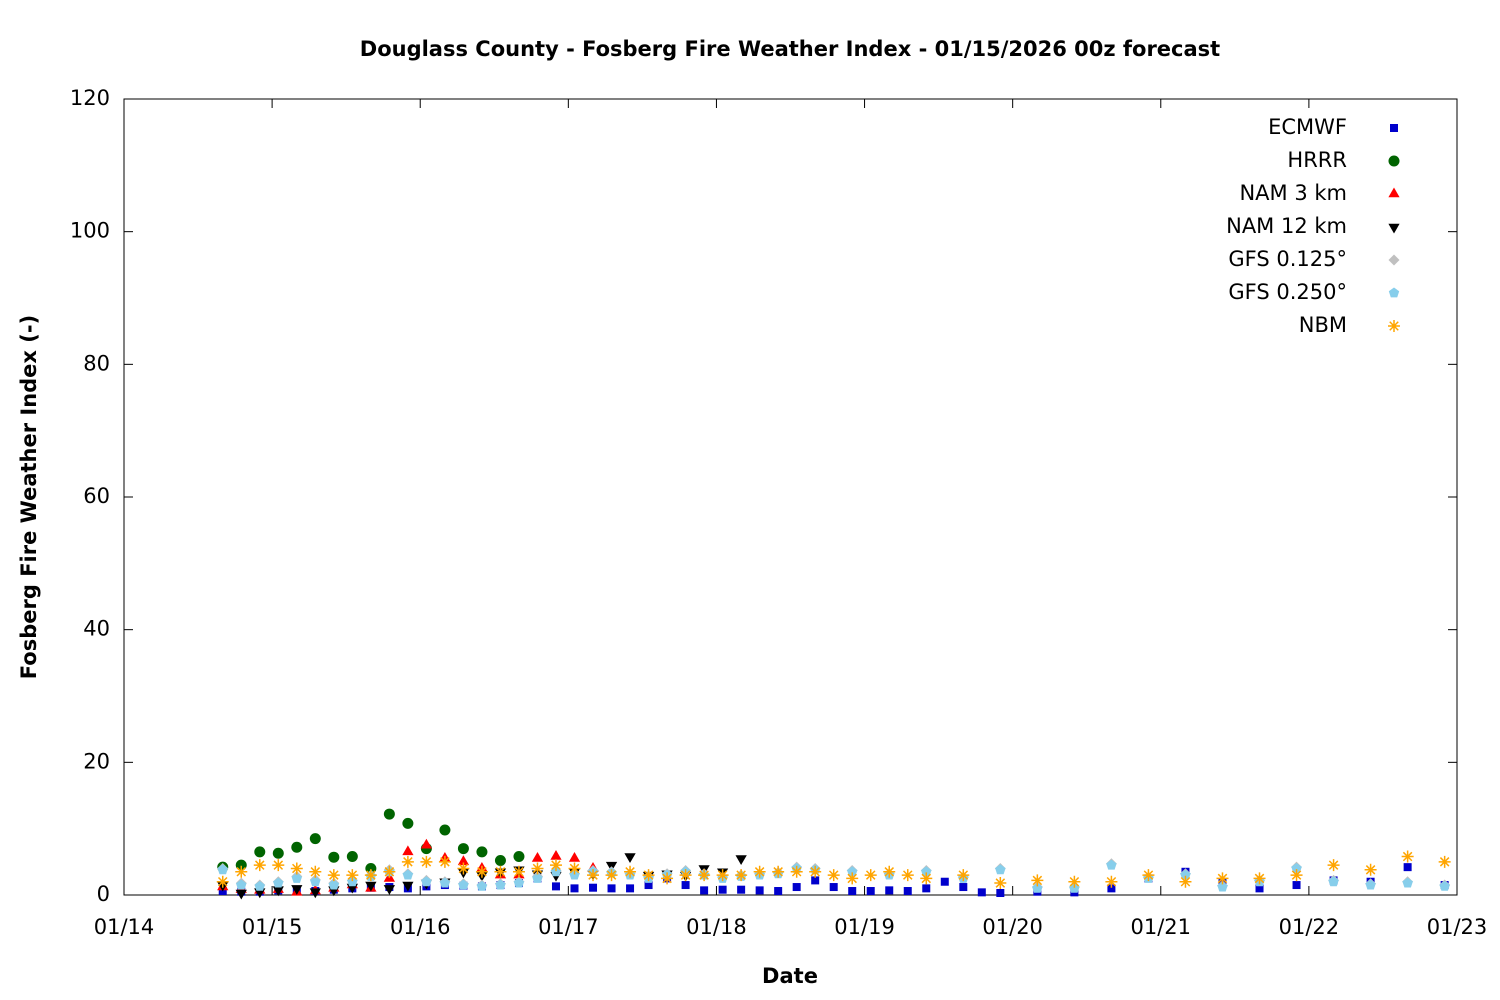 Image resolution: width=1500 pixels, height=1000 pixels. I want to click on y-tick-label: 80, so click(96, 363).